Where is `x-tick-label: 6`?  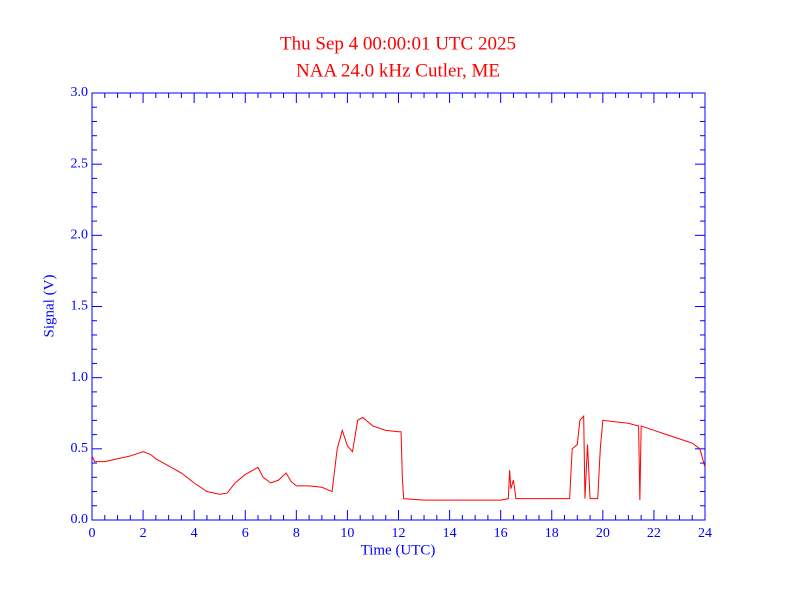
x-tick-label: 6 is located at coordinates (245, 533).